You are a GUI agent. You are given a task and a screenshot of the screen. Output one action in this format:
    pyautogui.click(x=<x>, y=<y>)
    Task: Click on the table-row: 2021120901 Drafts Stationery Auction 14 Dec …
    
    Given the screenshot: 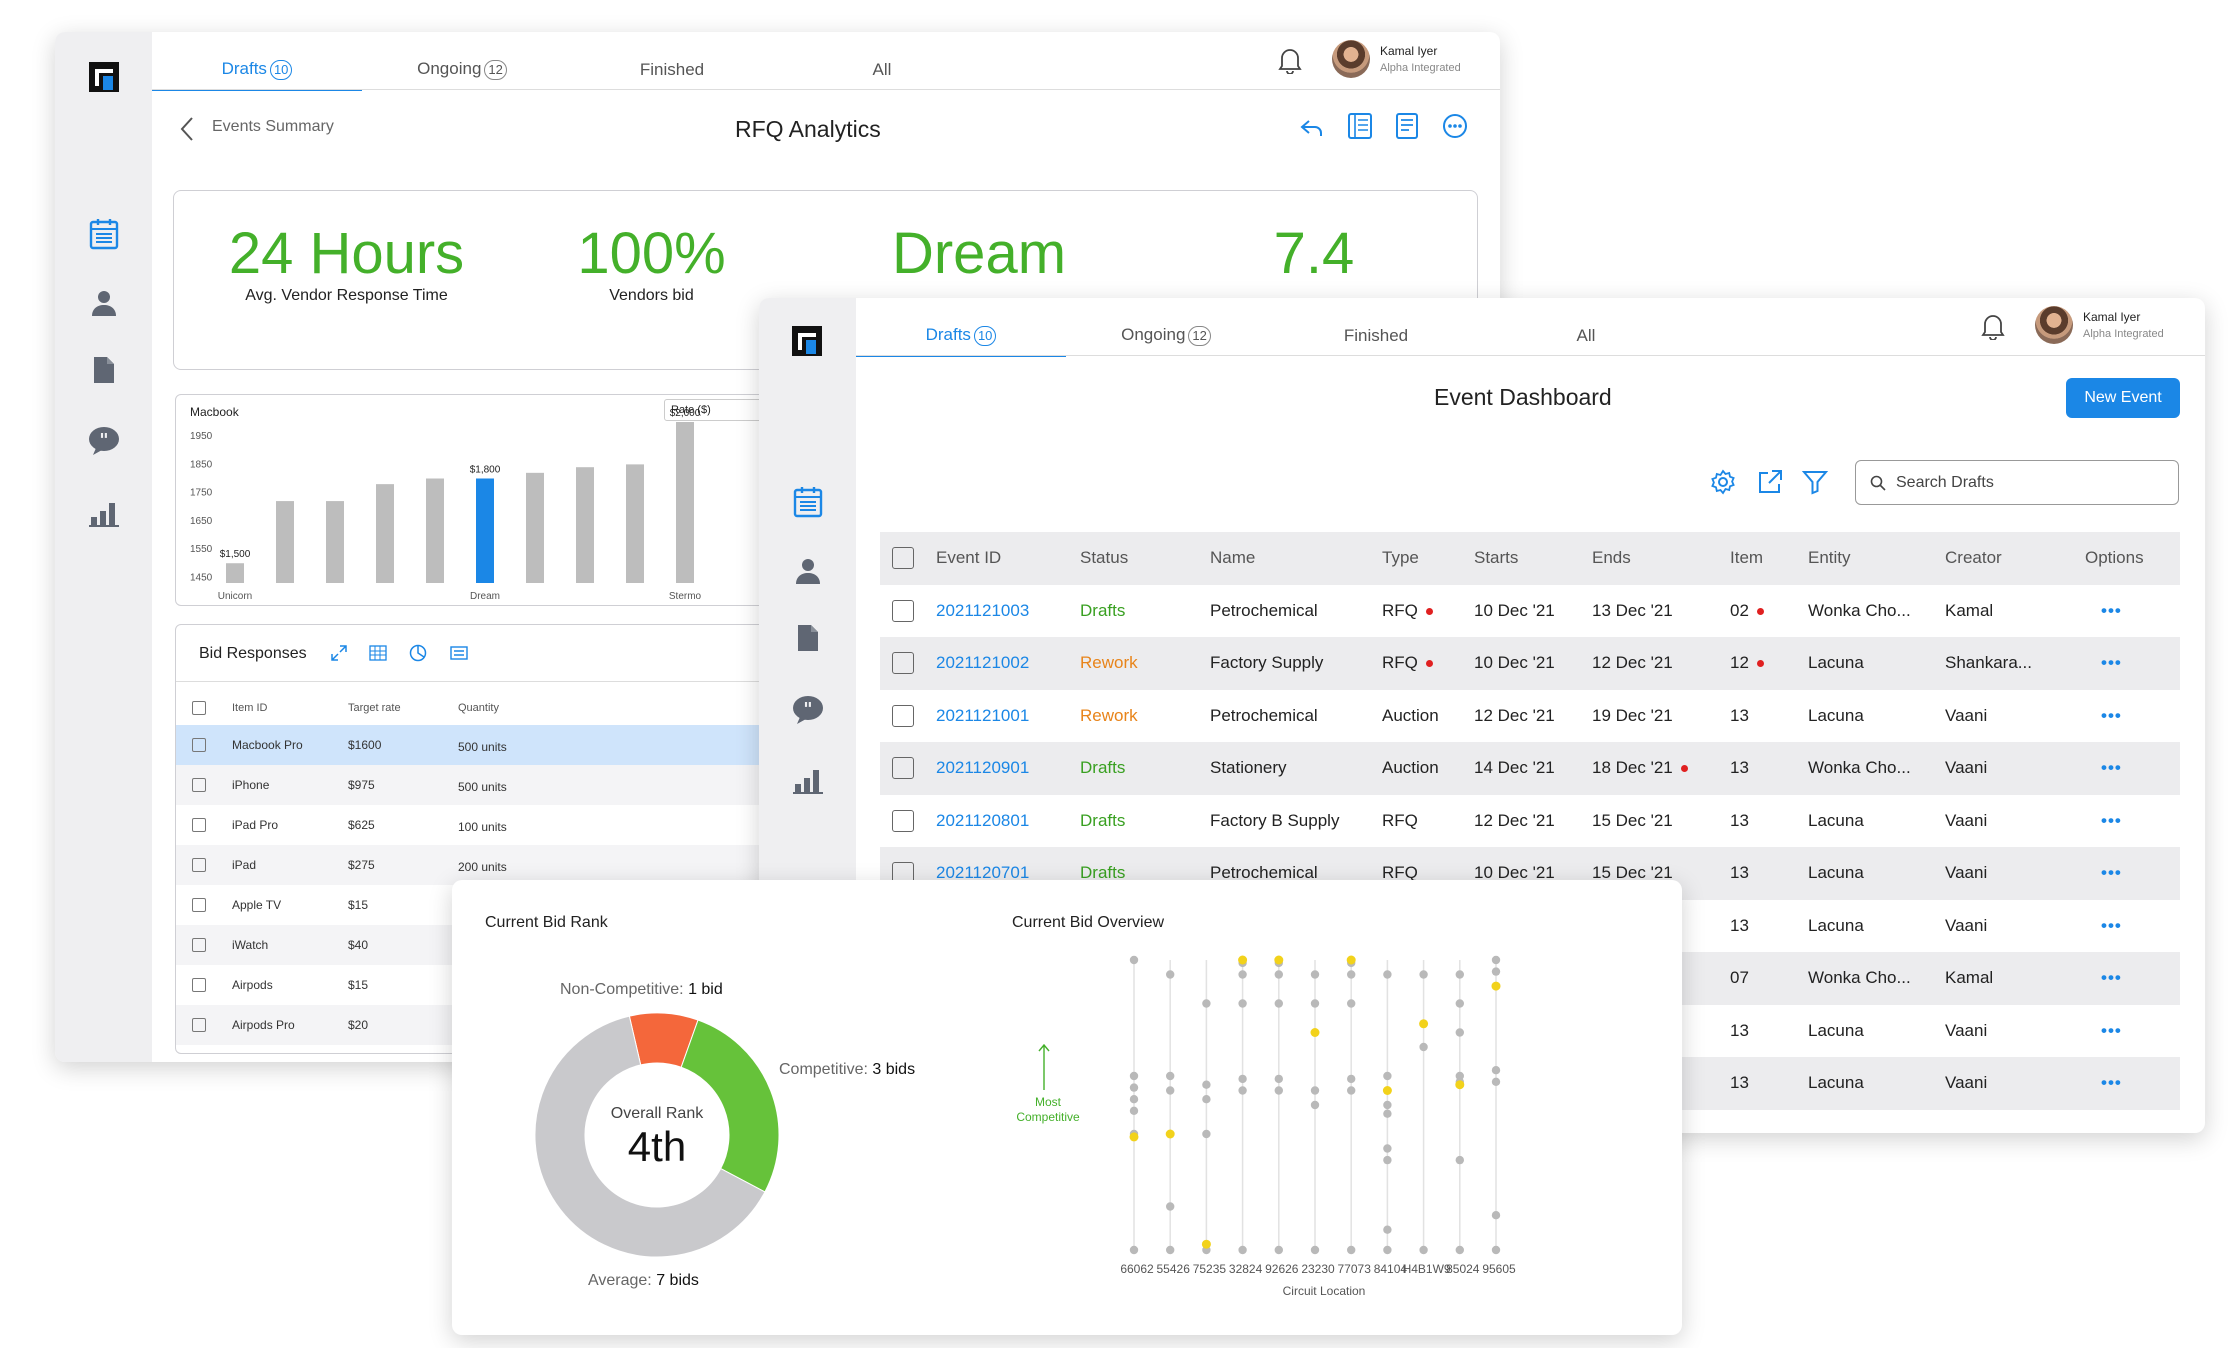 What is the action you would take?
    pyautogui.click(x=1530, y=768)
    